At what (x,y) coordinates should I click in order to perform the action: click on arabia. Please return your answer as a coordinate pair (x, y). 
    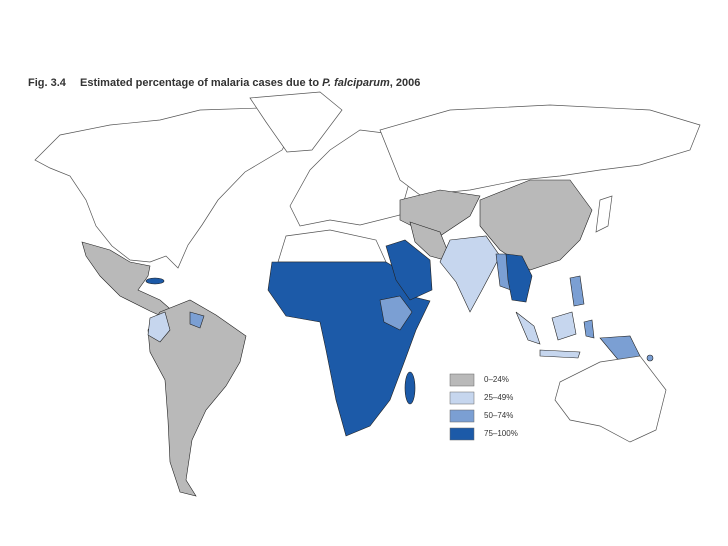
    Looking at the image, I should click on (409, 270).